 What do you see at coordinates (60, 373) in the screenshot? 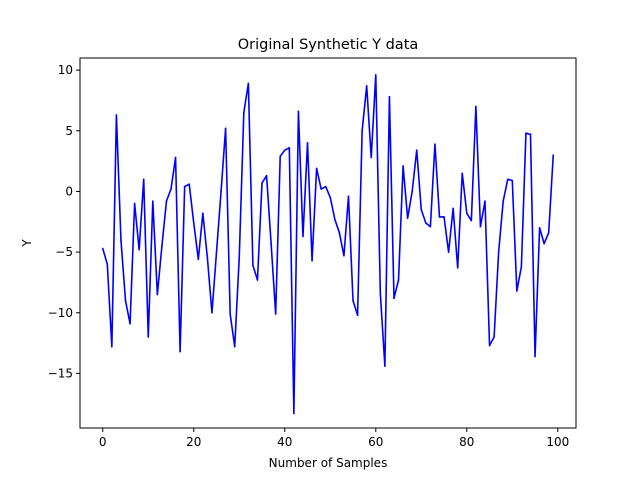
I see `y-tick-label: −15` at bounding box center [60, 373].